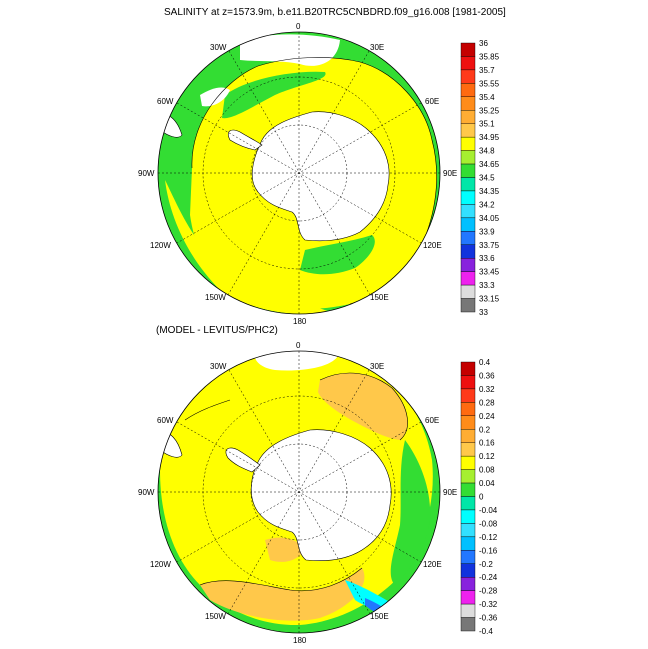 The image size is (648, 649). I want to click on colorbar-tick-label: 36, so click(483, 43).